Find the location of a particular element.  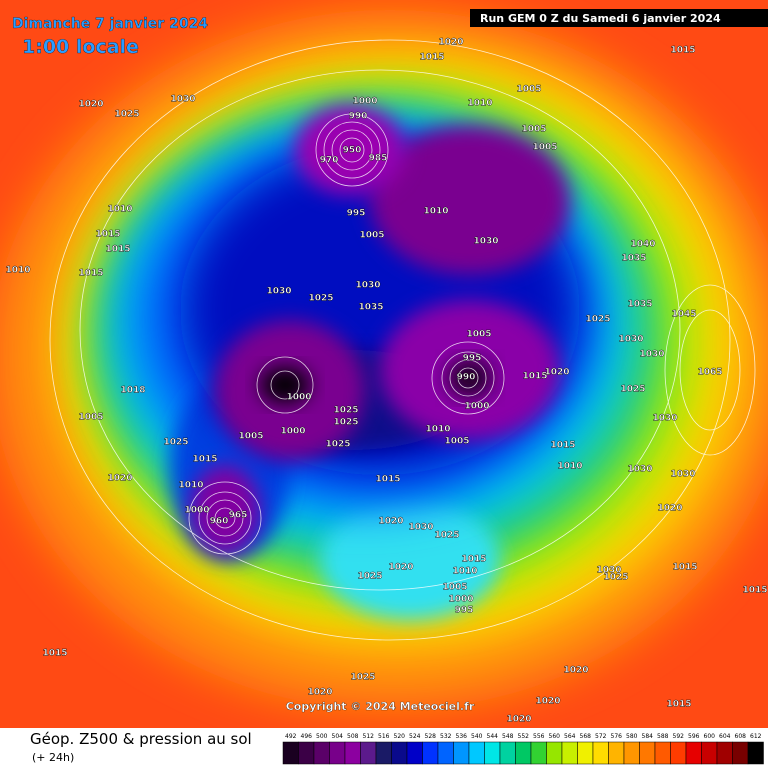

run-info: Run GEM 0 Z du Samedi 6 janvier 2024 is located at coordinates (600, 18).